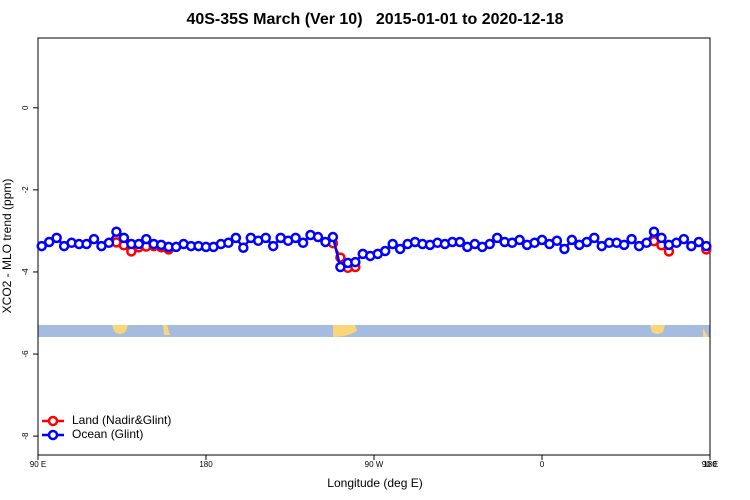 Image resolution: width=750 pixels, height=500 pixels. What do you see at coordinates (7, 246) in the screenshot?
I see `y-axis-label: XCO2 - MLO trend (ppm)` at bounding box center [7, 246].